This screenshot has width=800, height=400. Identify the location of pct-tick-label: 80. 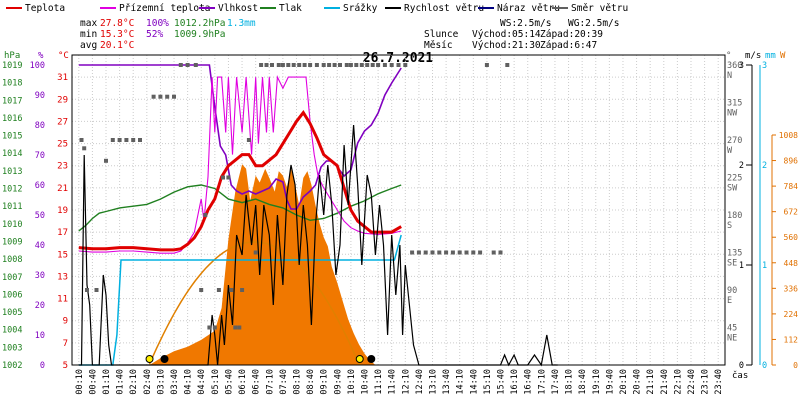
(40, 126).